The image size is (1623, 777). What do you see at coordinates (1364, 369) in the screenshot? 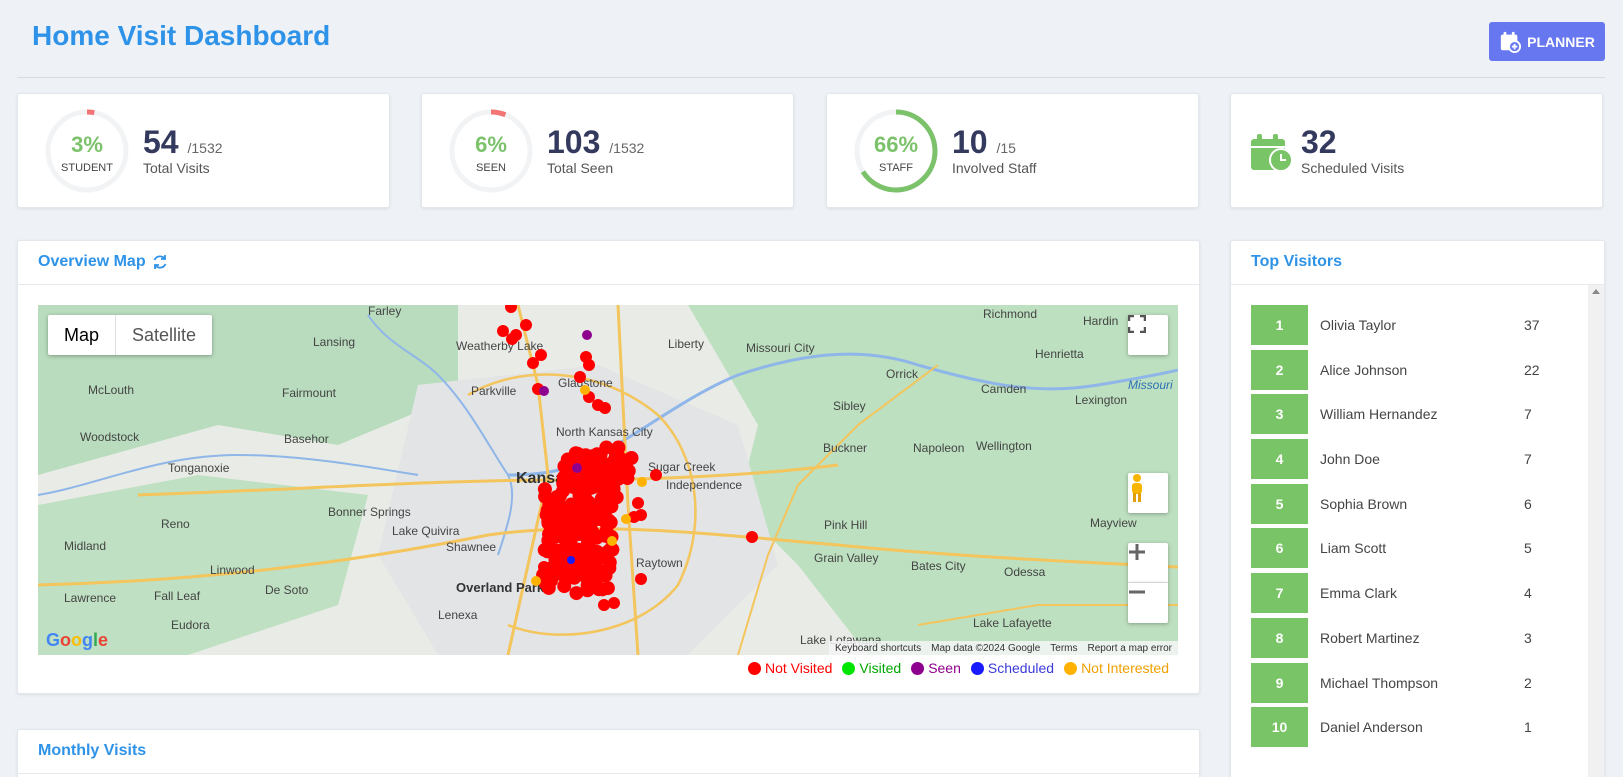
I see `visitor-name: Alice Johnson` at bounding box center [1364, 369].